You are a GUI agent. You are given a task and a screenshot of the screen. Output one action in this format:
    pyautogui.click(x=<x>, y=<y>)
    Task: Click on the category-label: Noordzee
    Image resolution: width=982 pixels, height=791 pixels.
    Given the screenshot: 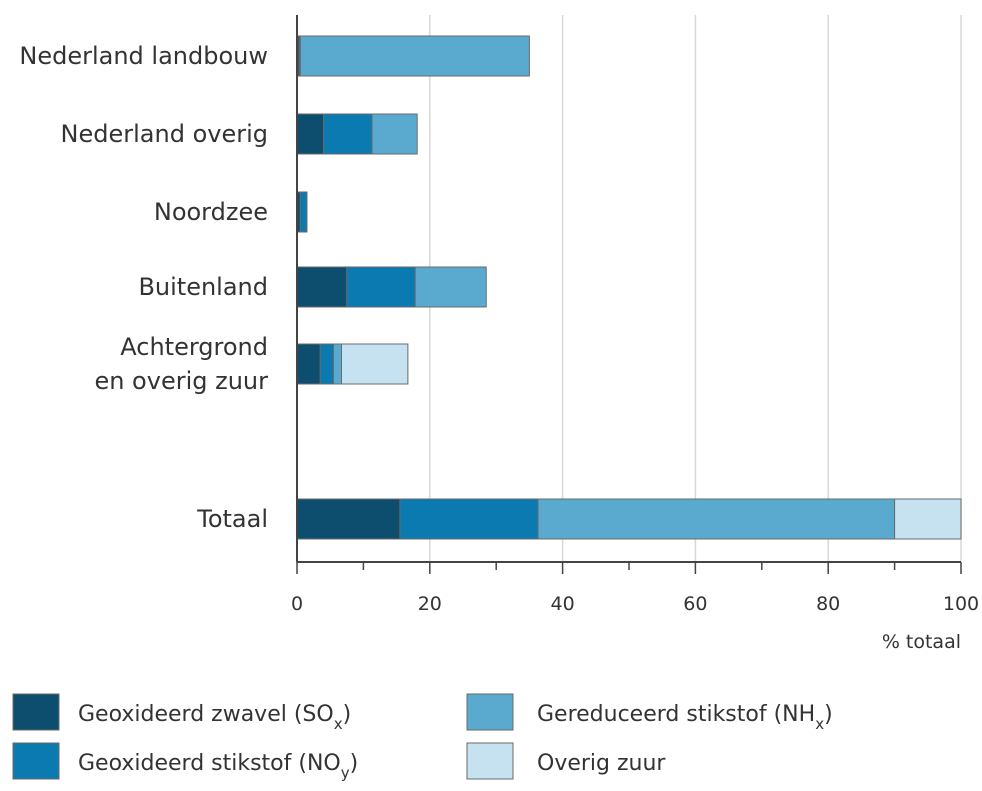 What is the action you would take?
    pyautogui.click(x=211, y=212)
    